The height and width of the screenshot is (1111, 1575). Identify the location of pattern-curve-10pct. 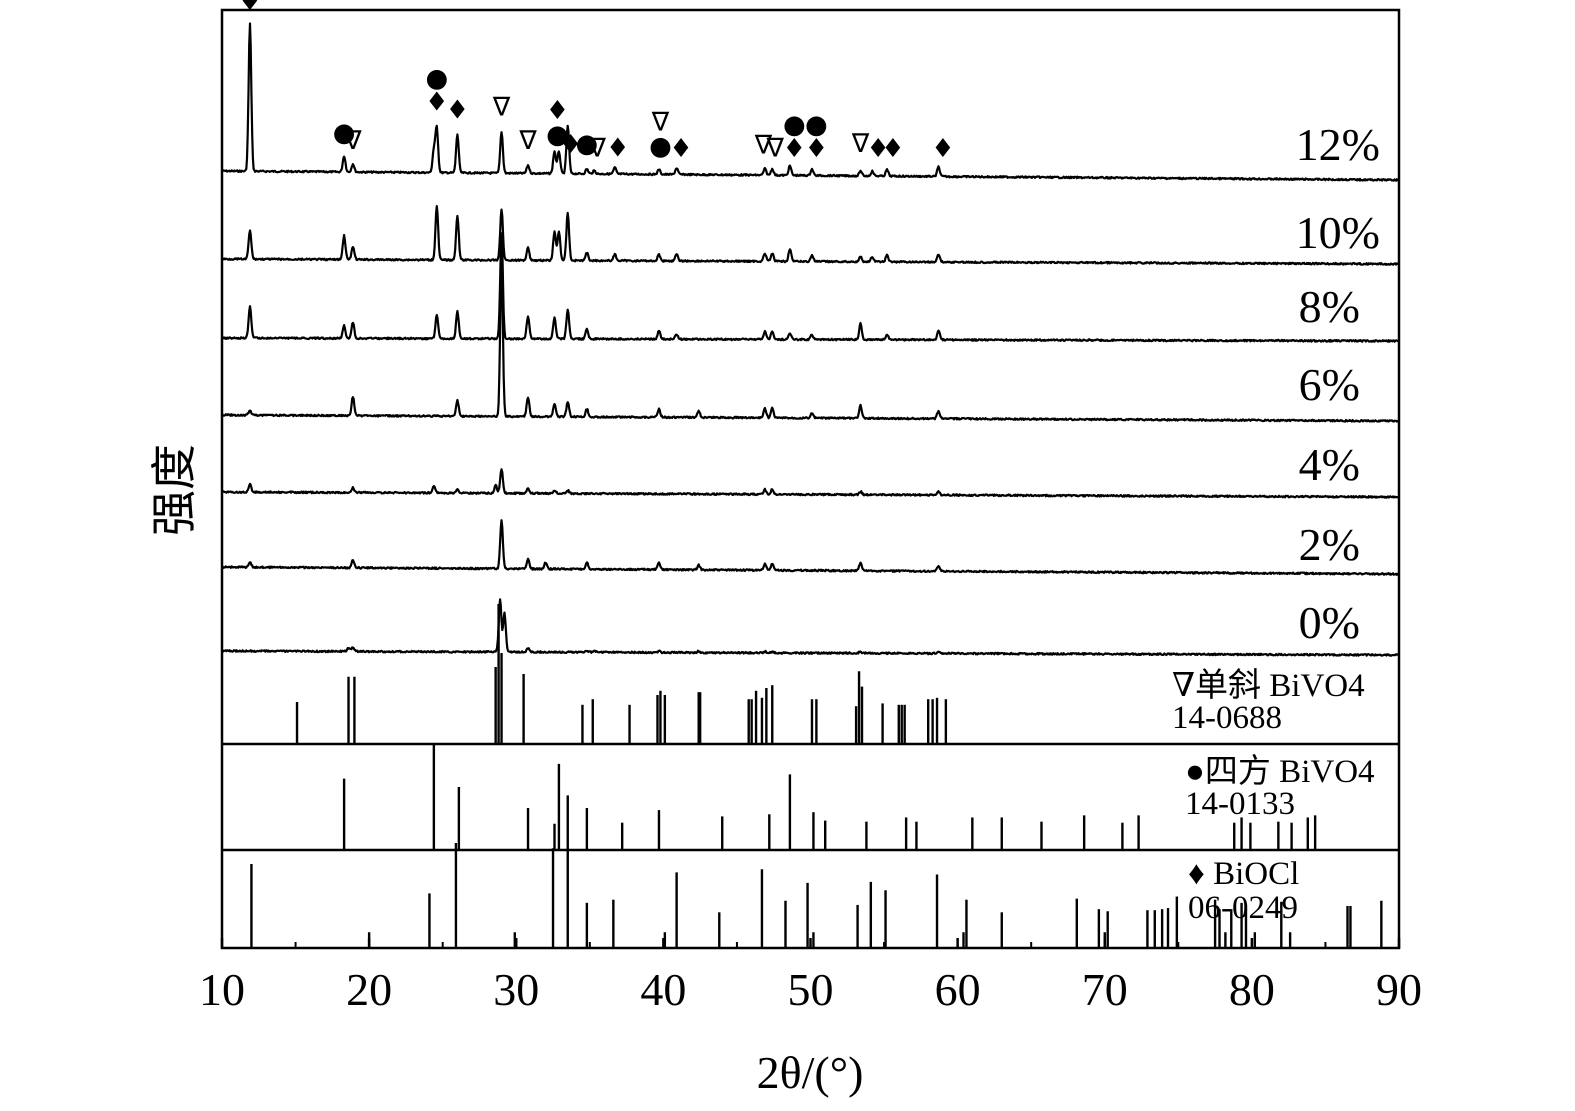
(810, 235).